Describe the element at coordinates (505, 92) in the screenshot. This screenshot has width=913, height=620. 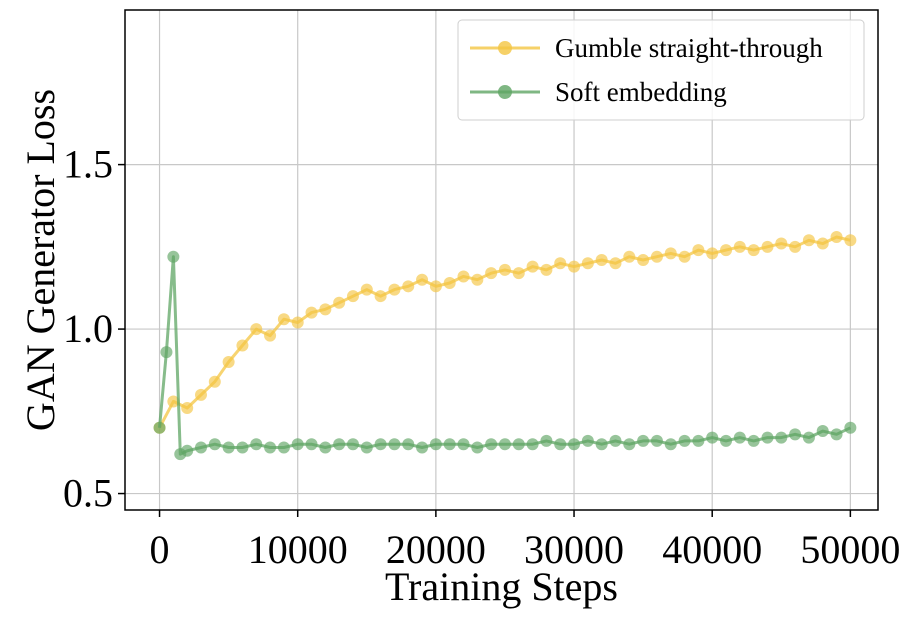
I see `legend-marker-soft` at that location.